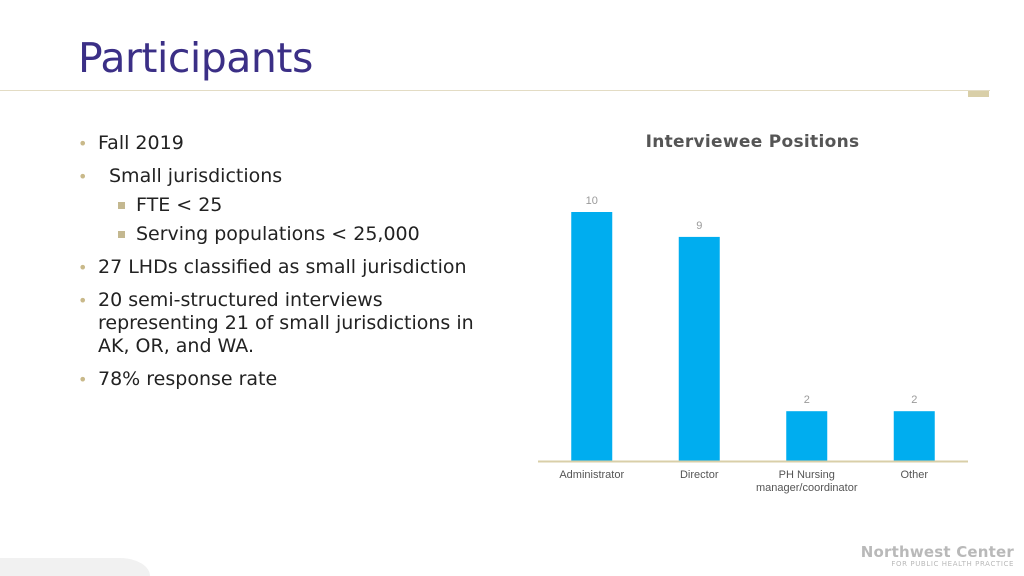  What do you see at coordinates (807, 488) in the screenshot?
I see `category-label: manager/coordinator` at bounding box center [807, 488].